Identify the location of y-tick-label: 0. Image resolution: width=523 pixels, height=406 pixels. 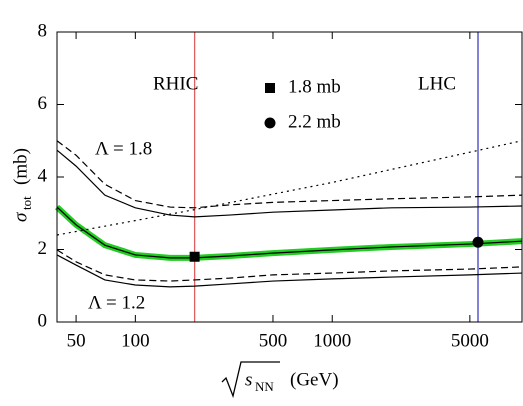
(43, 320).